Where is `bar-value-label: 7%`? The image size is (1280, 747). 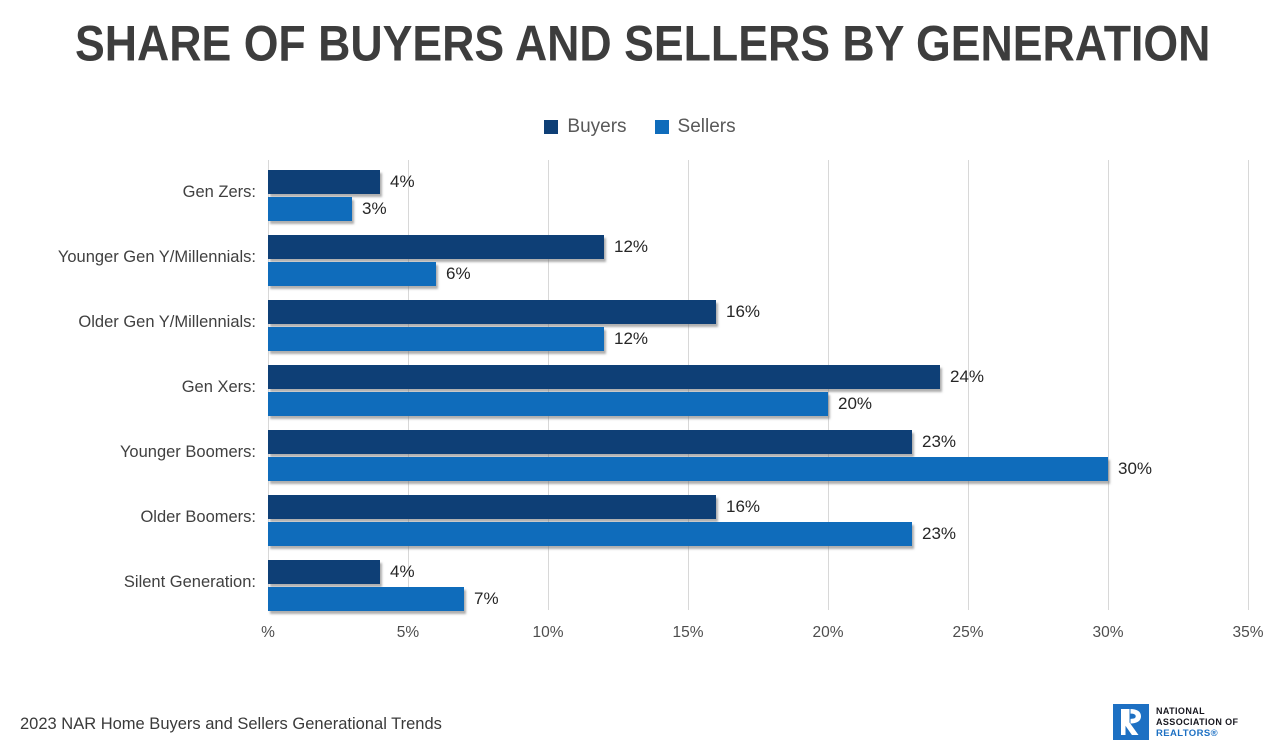
bar-value-label: 7% is located at coordinates (486, 598).